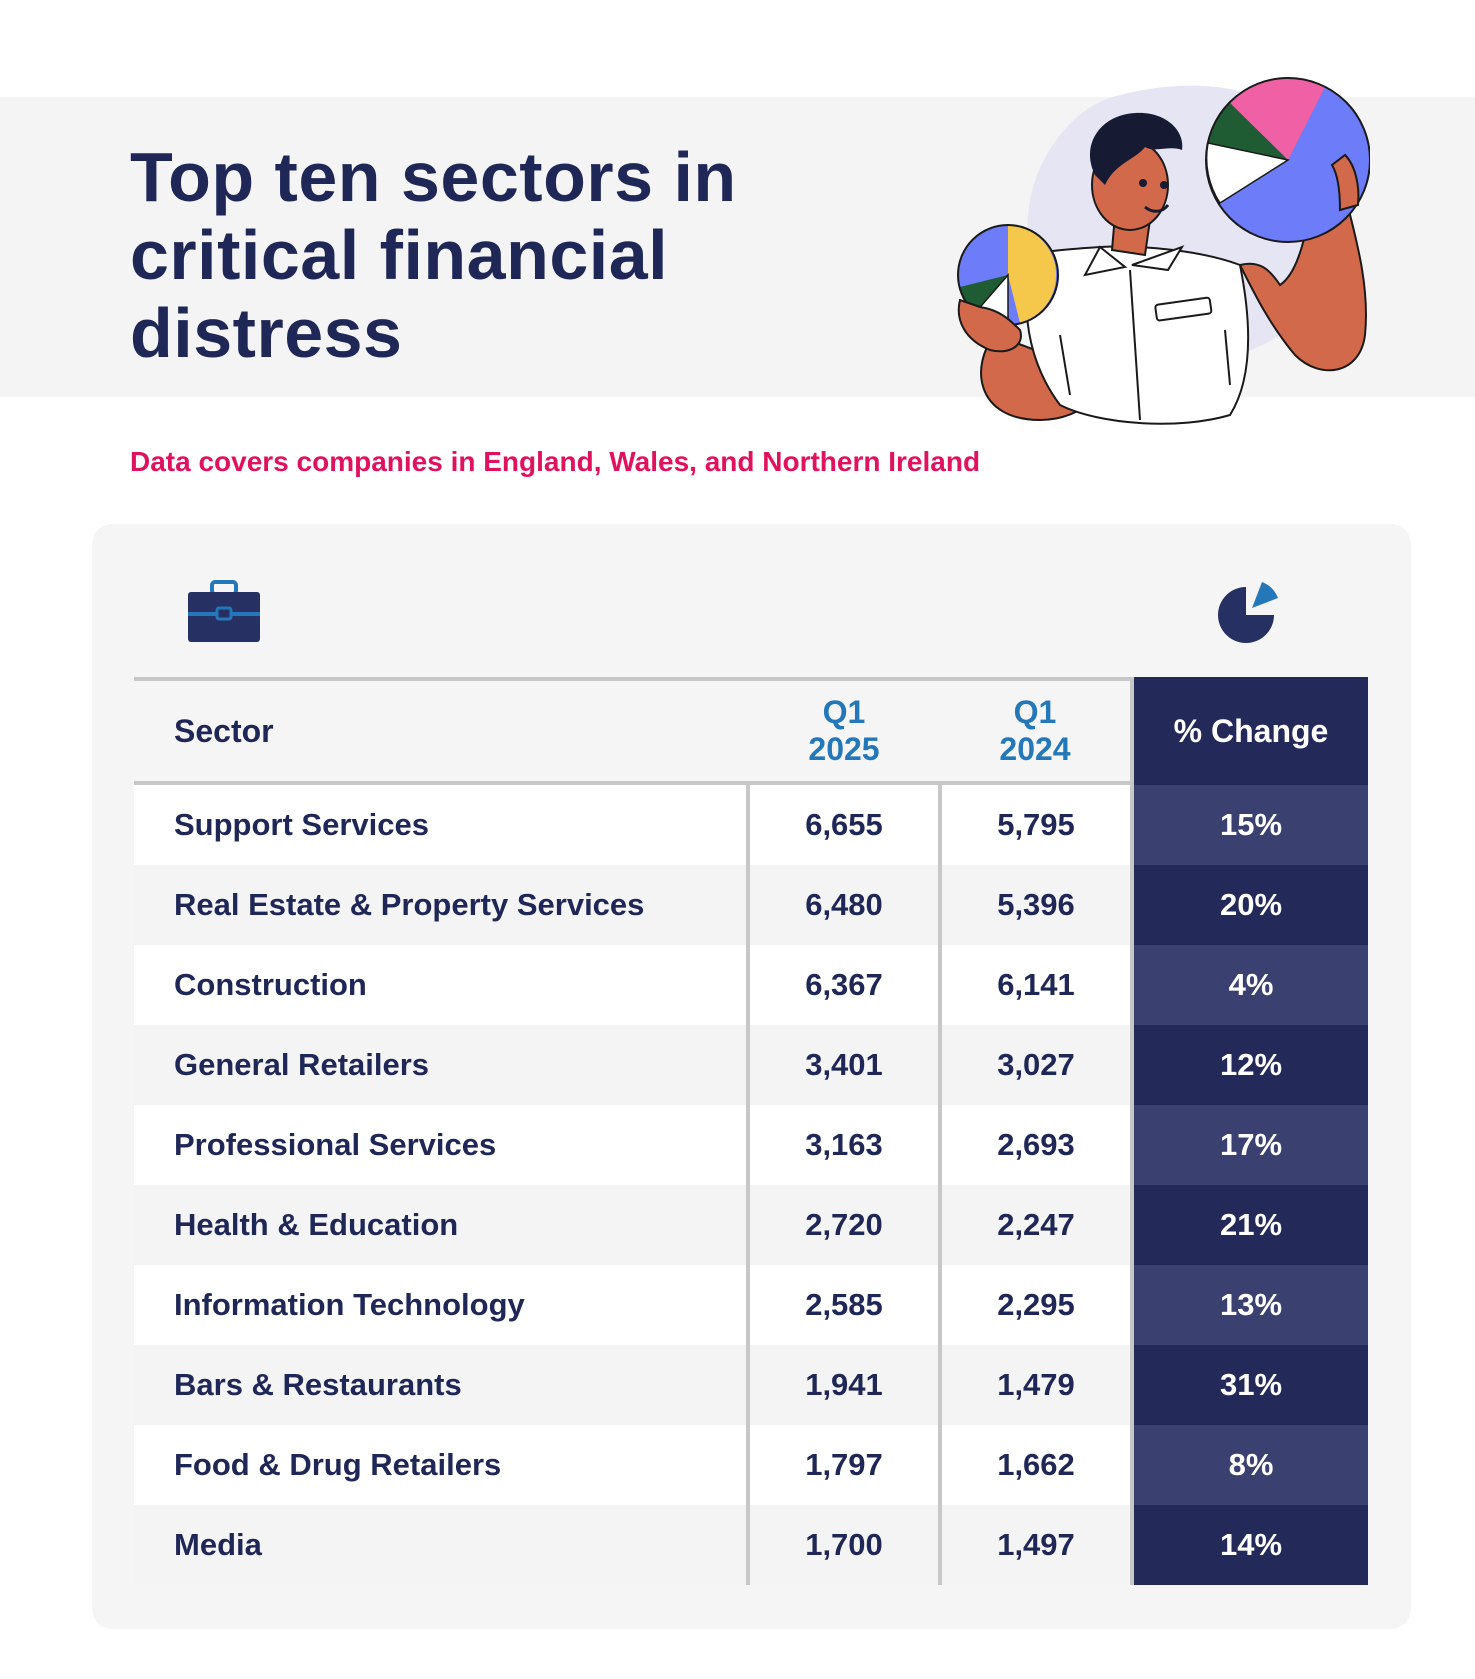  Describe the element at coordinates (843, 1545) in the screenshot. I see `q1-2025-cell: 1,700` at that location.